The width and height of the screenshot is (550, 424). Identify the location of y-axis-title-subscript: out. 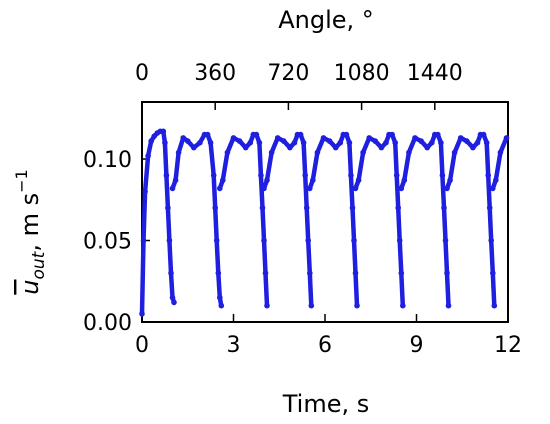
(39, 264).